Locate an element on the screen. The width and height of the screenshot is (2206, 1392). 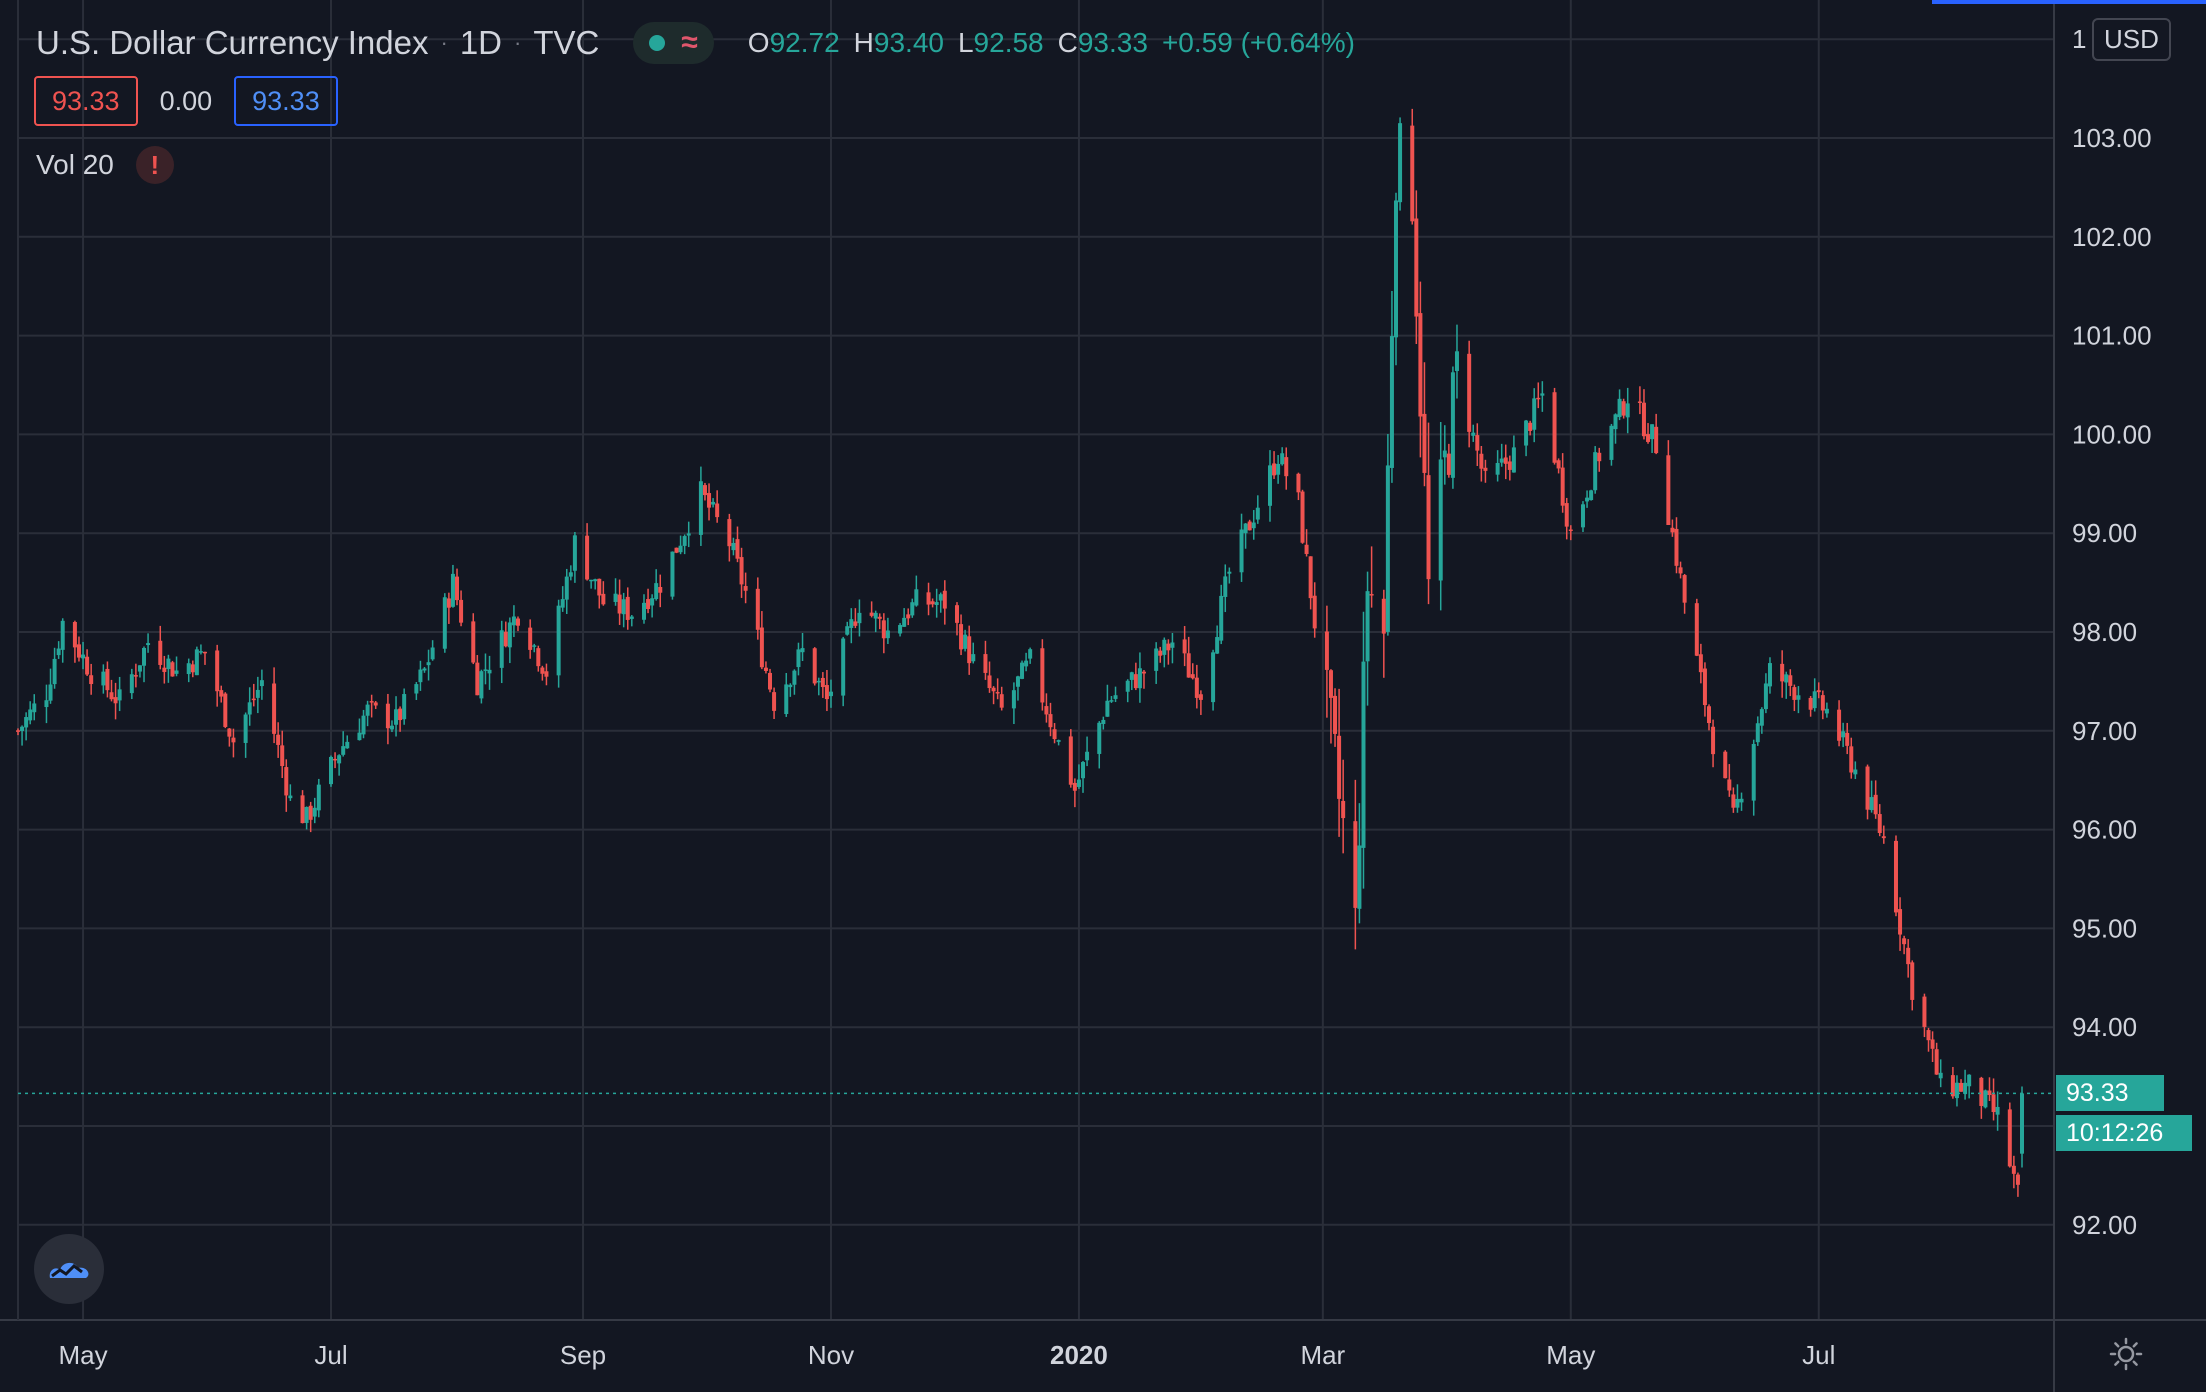
volume-indicator-label: Vol 20 is located at coordinates (75, 164).